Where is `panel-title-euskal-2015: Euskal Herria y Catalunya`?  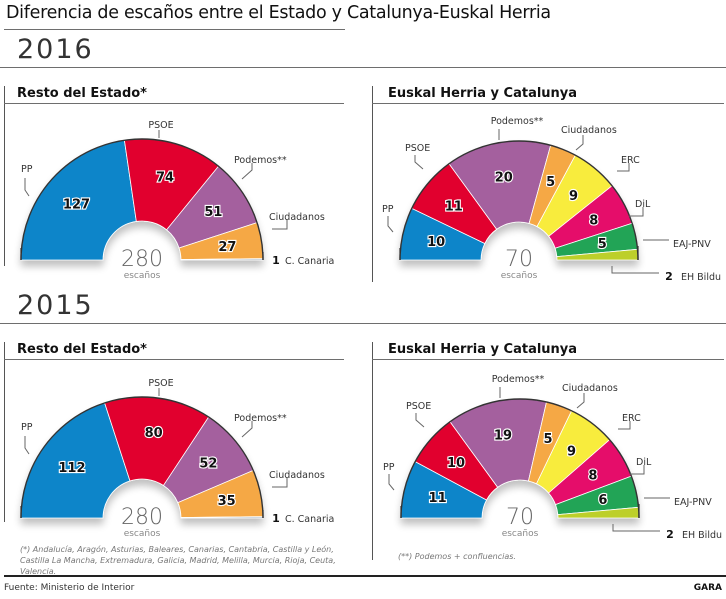
panel-title-euskal-2015: Euskal Herria y Catalunya is located at coordinates (483, 349).